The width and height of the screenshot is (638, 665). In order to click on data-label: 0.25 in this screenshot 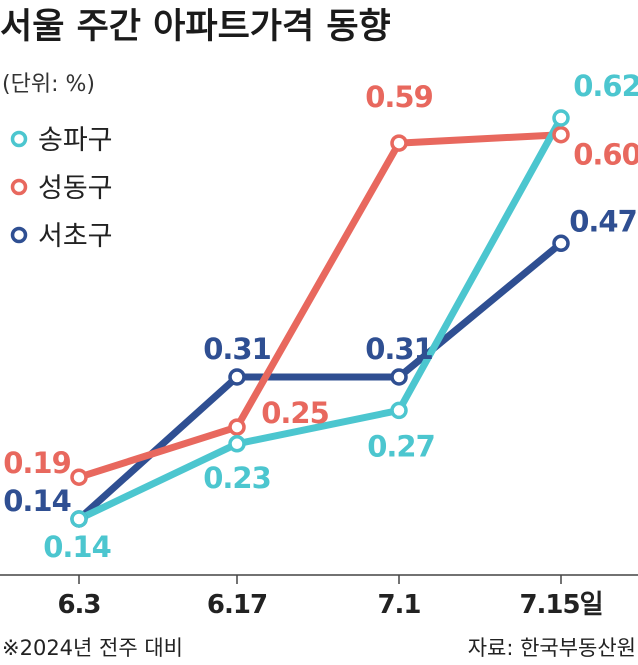, I will do `click(295, 413)`.